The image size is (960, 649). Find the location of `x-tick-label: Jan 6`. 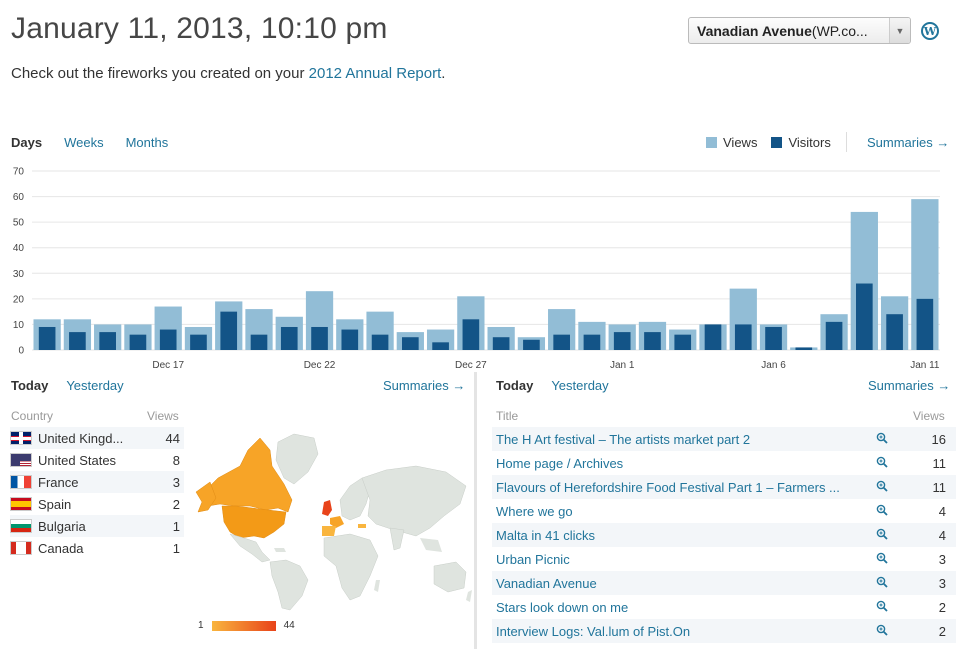

x-tick-label: Jan 6 is located at coordinates (773, 365).